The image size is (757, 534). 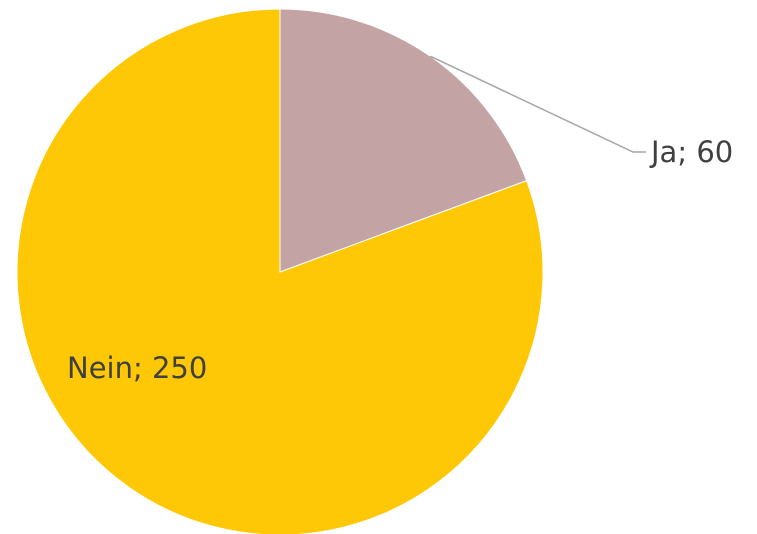 What do you see at coordinates (537, 104) in the screenshot?
I see `leader-line-ja` at bounding box center [537, 104].